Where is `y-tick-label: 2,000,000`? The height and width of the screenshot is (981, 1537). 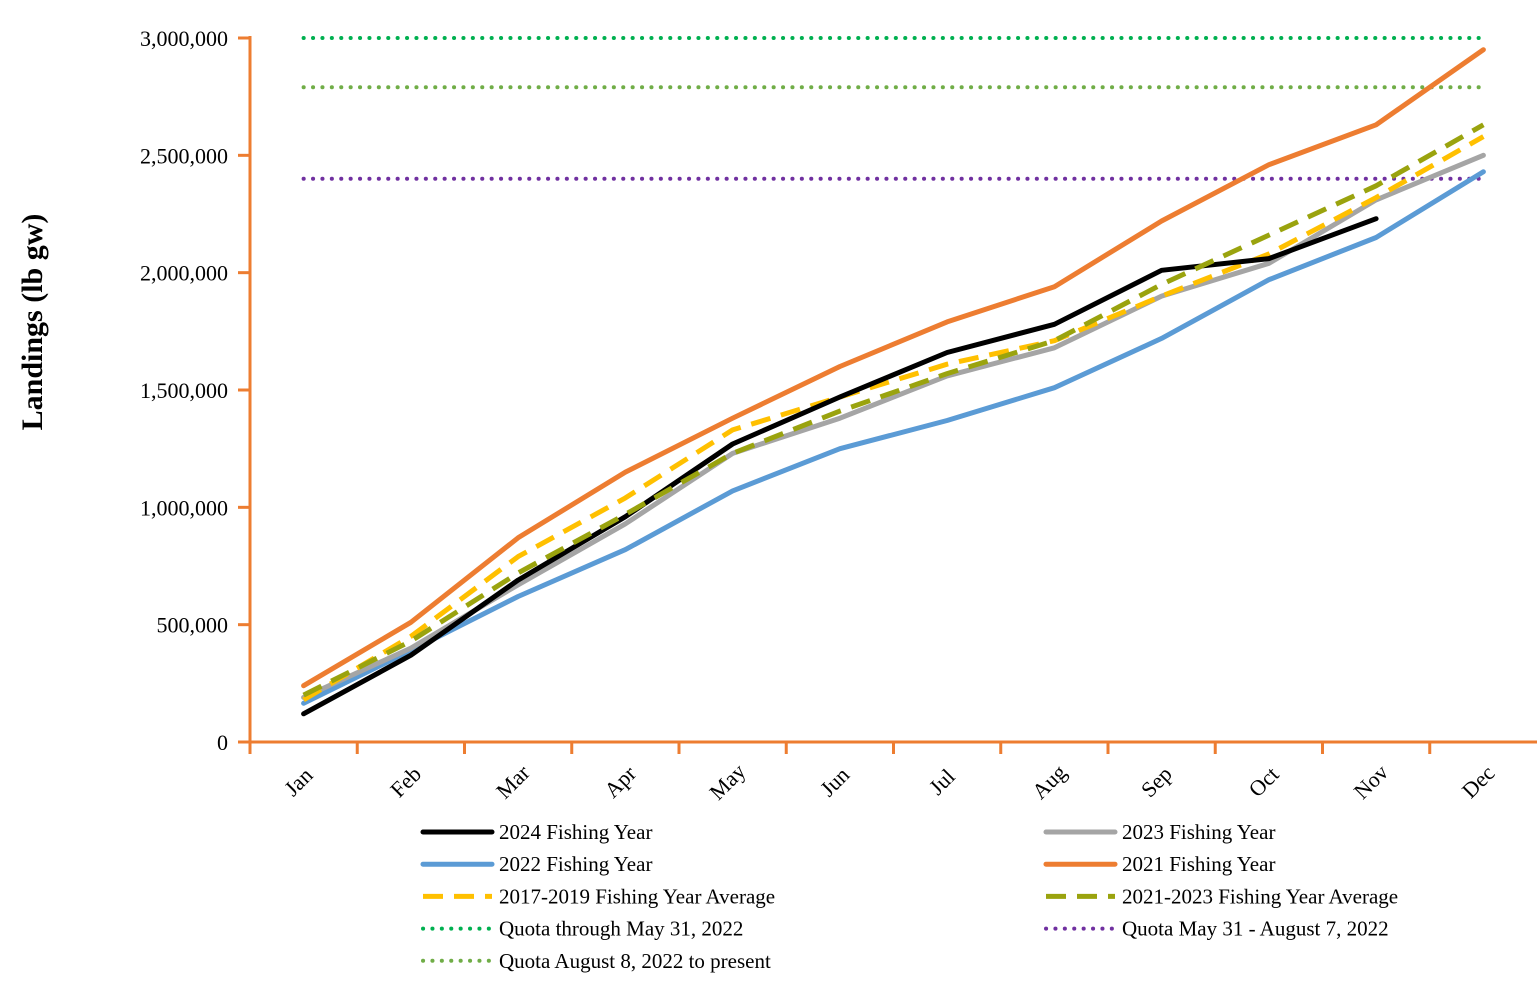
y-tick-label: 2,000,000 is located at coordinates (184, 273).